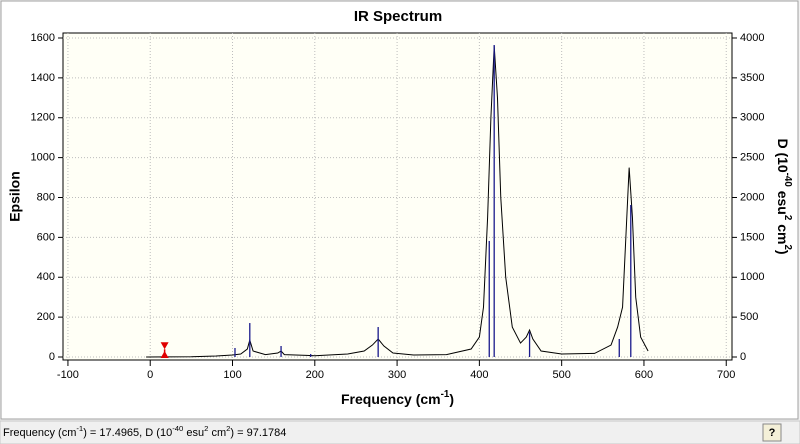  I want to click on status-part: Frequency (cm, so click(39, 433).